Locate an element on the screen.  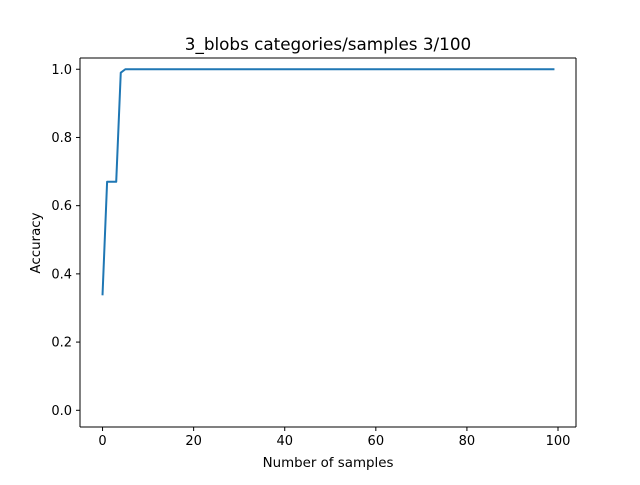
chart-title: 3_blobs categories/samples 3/100 is located at coordinates (328, 44).